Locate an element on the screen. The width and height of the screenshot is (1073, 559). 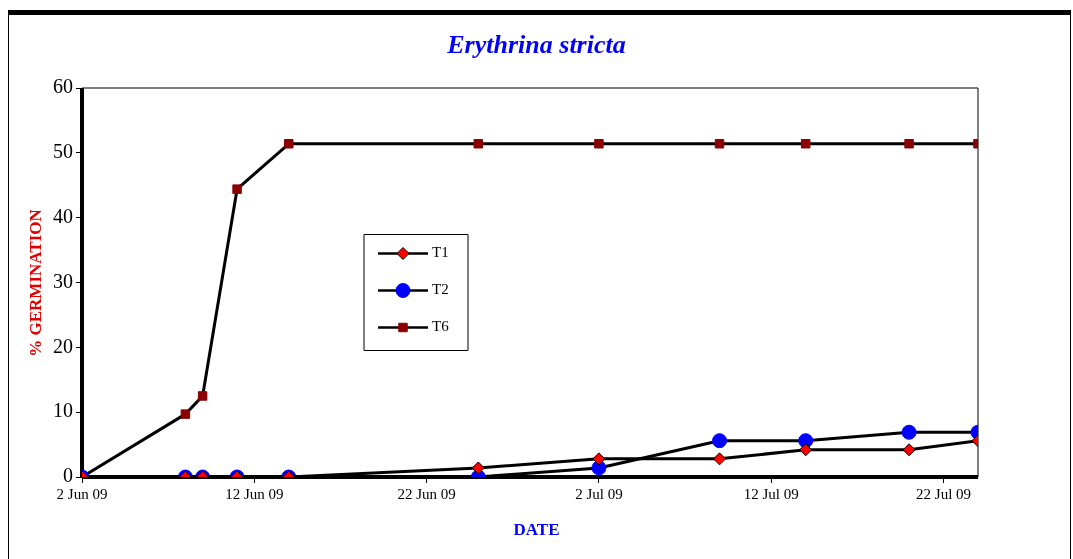
x-tick-label: 2 Jun 09 is located at coordinates (82, 493).